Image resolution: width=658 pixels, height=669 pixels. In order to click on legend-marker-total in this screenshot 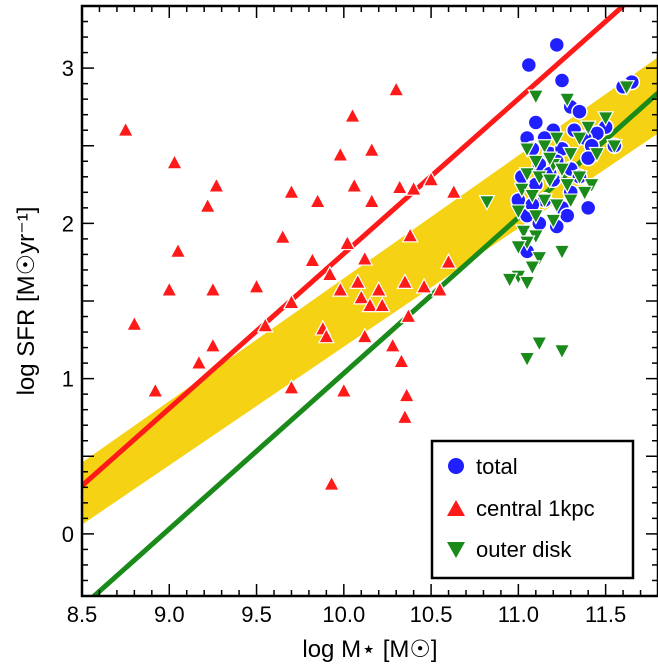, I will do `click(456, 466)`.